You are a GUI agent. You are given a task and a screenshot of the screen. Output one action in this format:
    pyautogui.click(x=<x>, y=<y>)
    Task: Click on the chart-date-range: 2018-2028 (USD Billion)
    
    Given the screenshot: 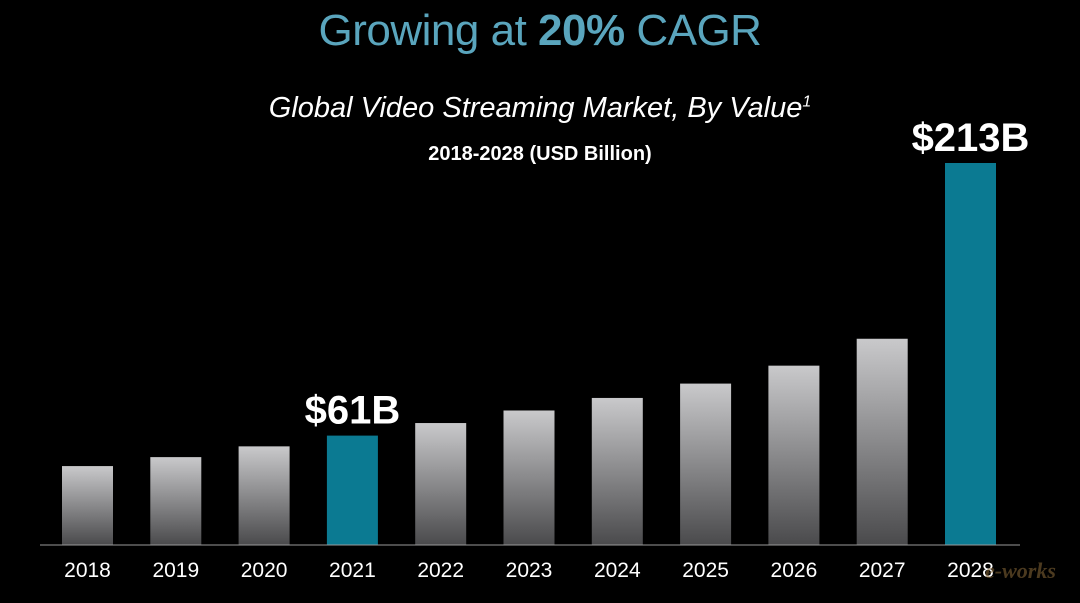 What is the action you would take?
    pyautogui.click(x=540, y=154)
    